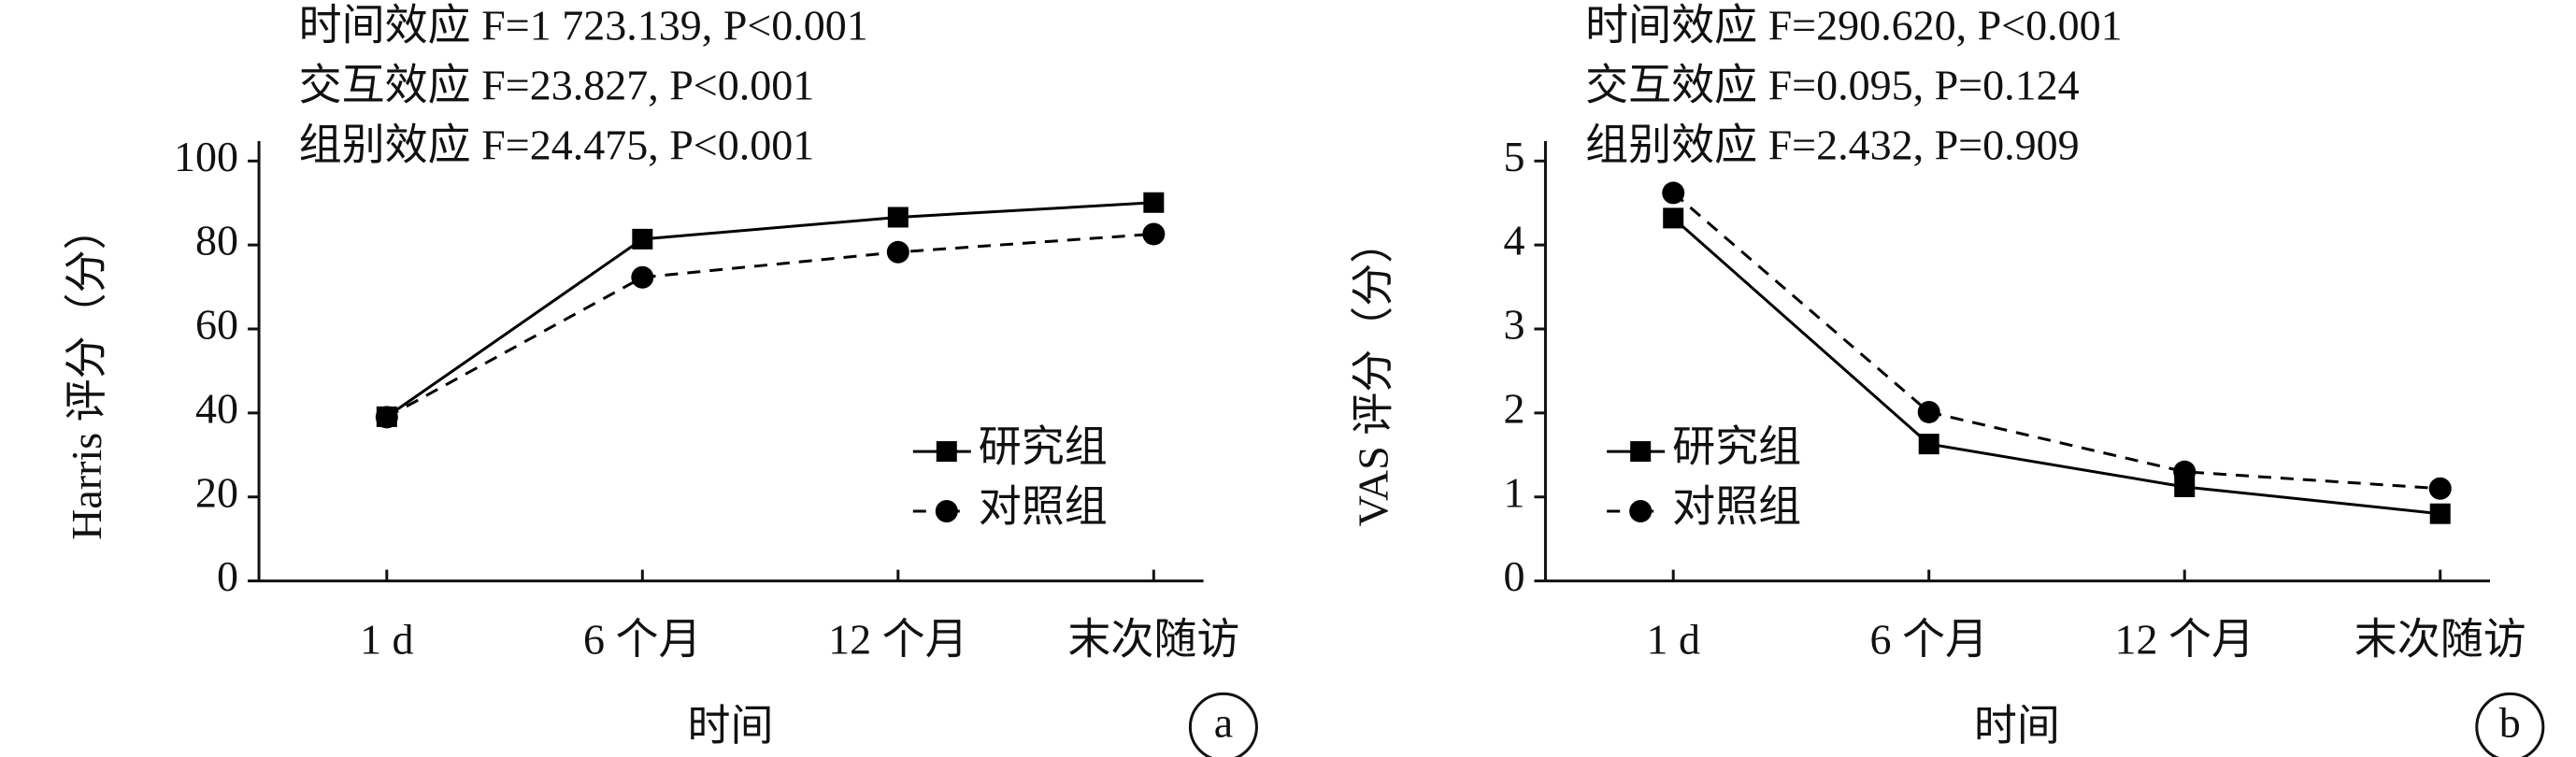 The width and height of the screenshot is (2576, 757). Describe the element at coordinates (1513, 240) in the screenshot. I see `y-tick-label: 4` at that location.